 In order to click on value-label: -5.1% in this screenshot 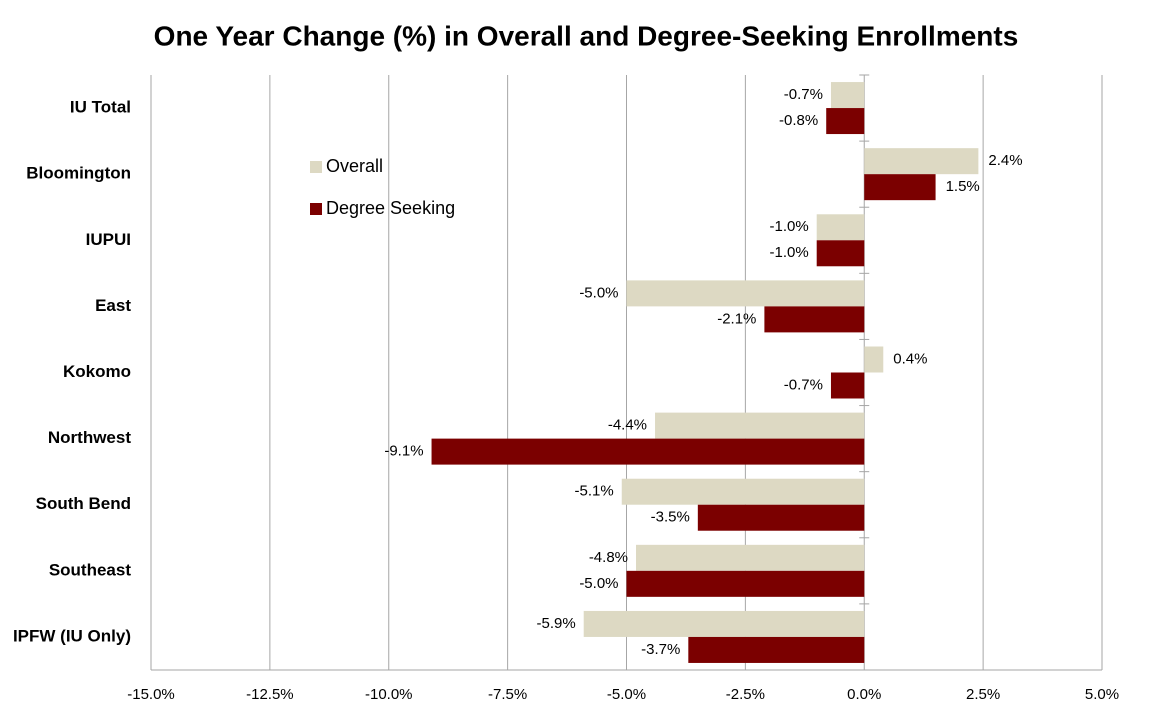, I will do `click(594, 491)`.